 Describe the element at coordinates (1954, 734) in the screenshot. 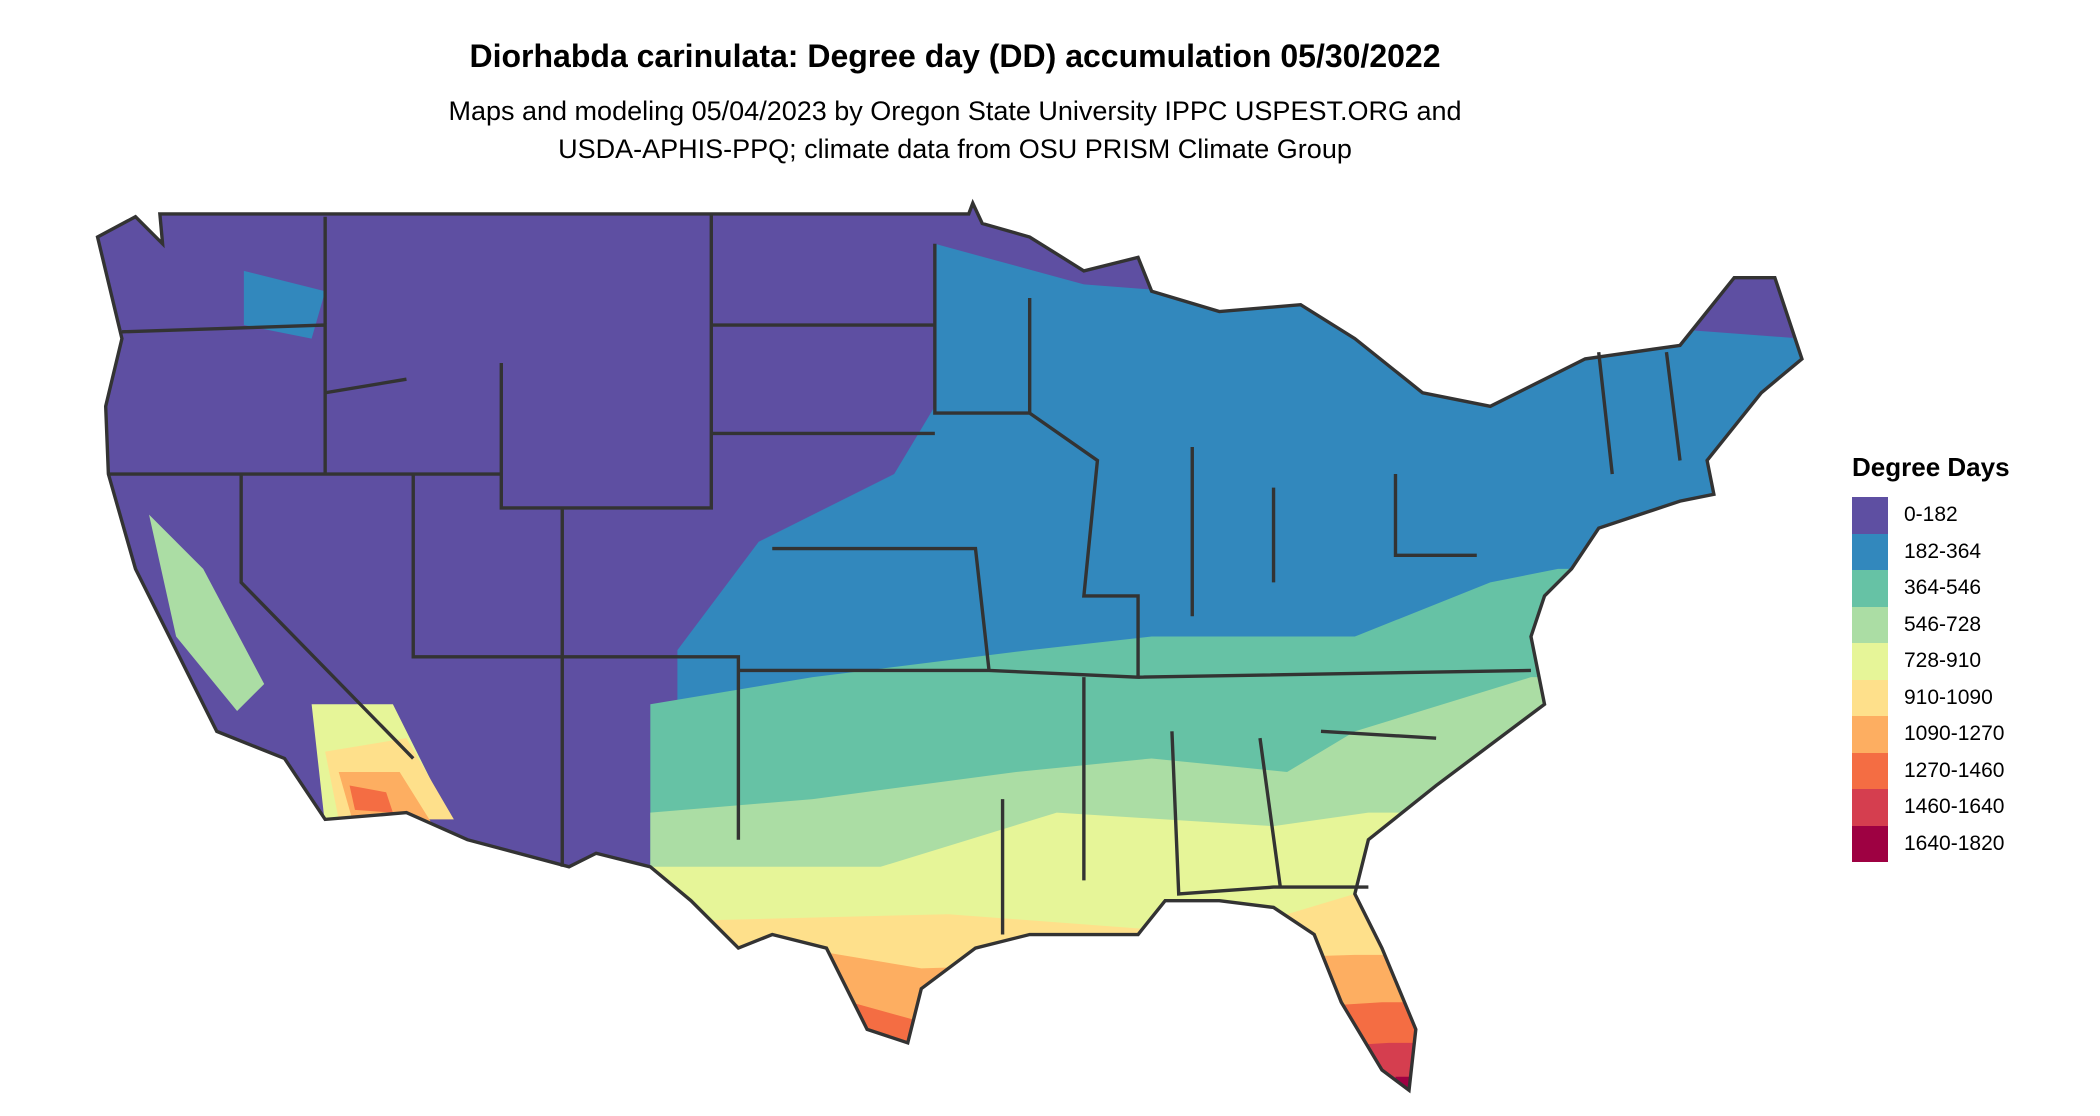

I see `legend-label: 1090-1270` at that location.